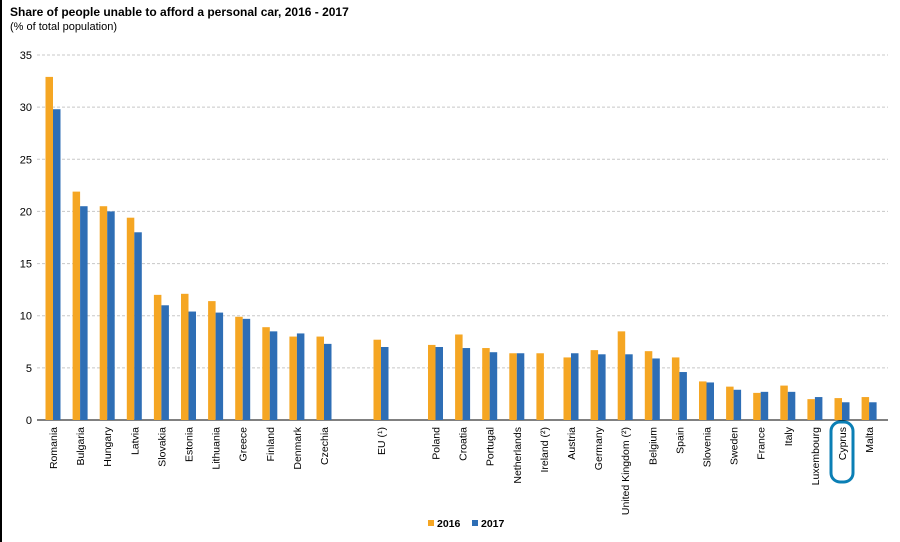  What do you see at coordinates (708, 447) in the screenshot?
I see `x-tick-label: Slovenia` at bounding box center [708, 447].